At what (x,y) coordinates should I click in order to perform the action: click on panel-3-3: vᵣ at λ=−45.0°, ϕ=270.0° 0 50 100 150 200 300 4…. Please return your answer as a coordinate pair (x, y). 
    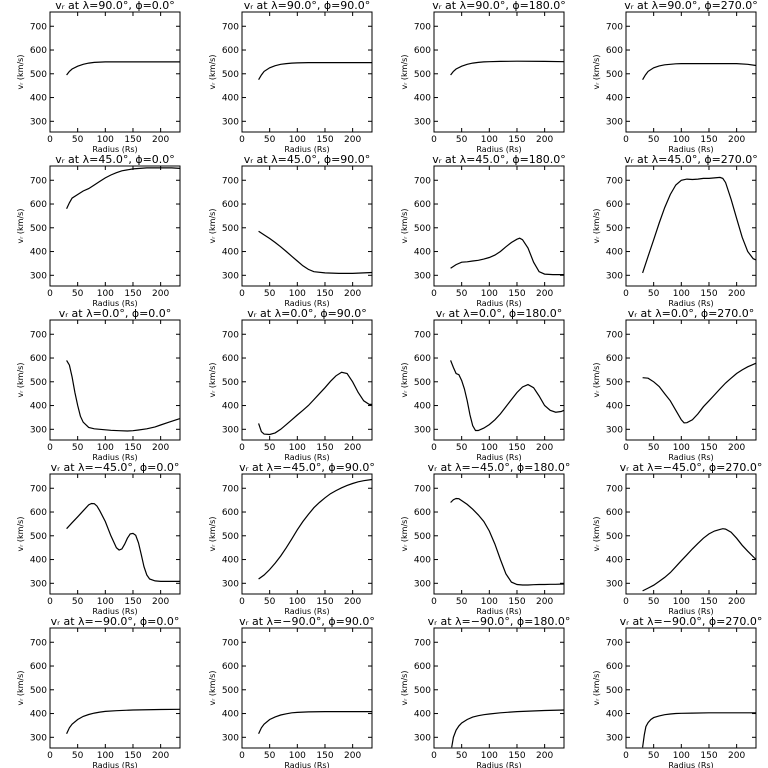
    Looking at the image, I should click on (677, 538).